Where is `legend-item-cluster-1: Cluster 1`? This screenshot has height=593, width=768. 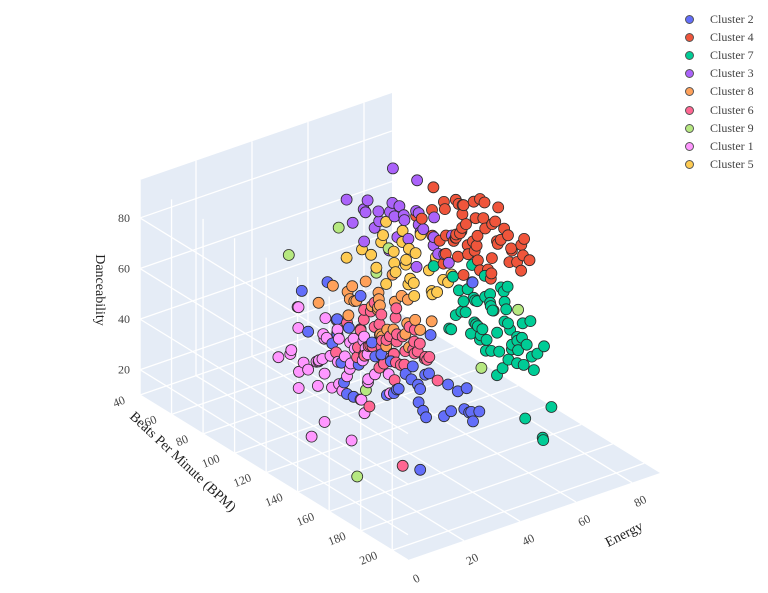
legend-item-cluster-1: Cluster 1 is located at coordinates (724, 146).